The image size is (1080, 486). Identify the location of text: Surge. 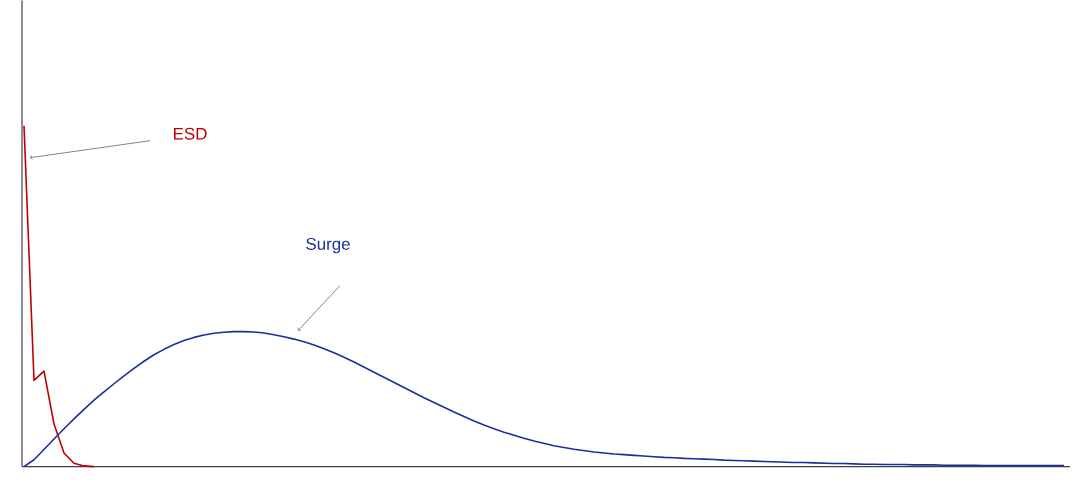
(328, 246).